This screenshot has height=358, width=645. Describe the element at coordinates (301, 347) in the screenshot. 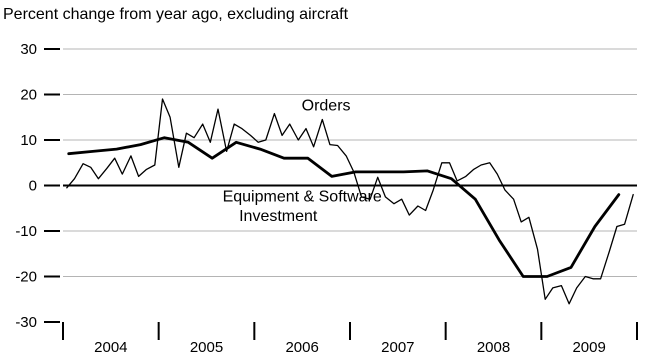

I see `x-tick-label: 2006` at that location.